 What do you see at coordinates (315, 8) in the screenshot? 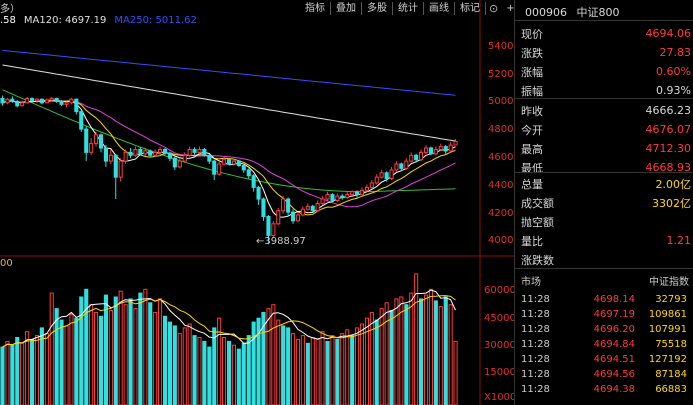
I see `indicator-button: 指标` at bounding box center [315, 8].